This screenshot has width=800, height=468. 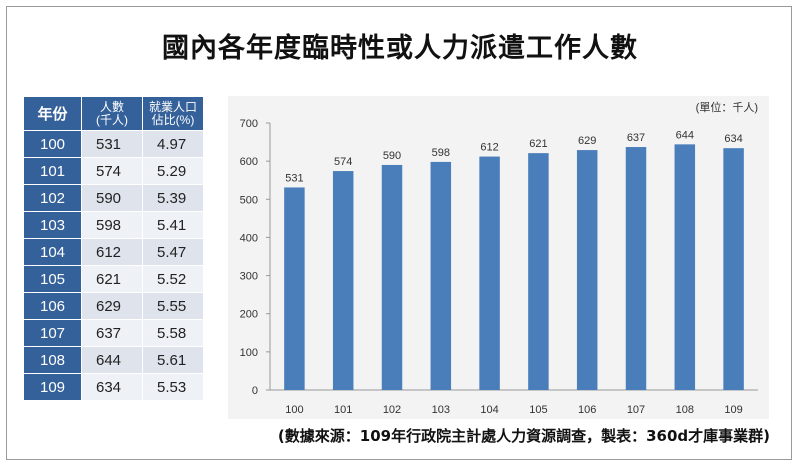 I want to click on table-cell-people: 598, so click(x=112, y=225).